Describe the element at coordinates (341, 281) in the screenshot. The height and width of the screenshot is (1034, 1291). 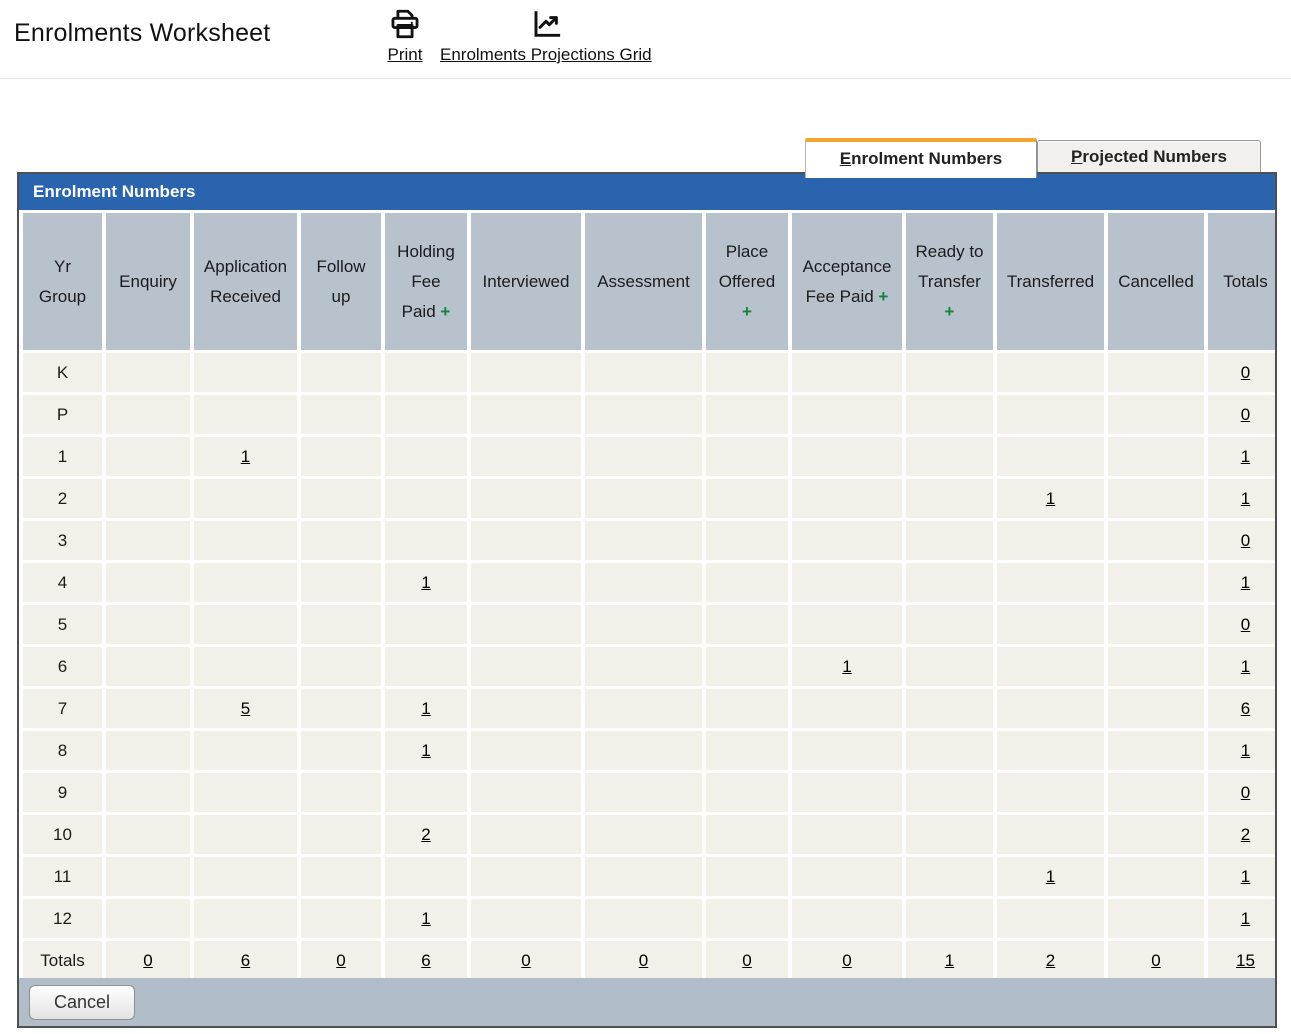
I see `col-header-follow-up: Follow up` at that location.